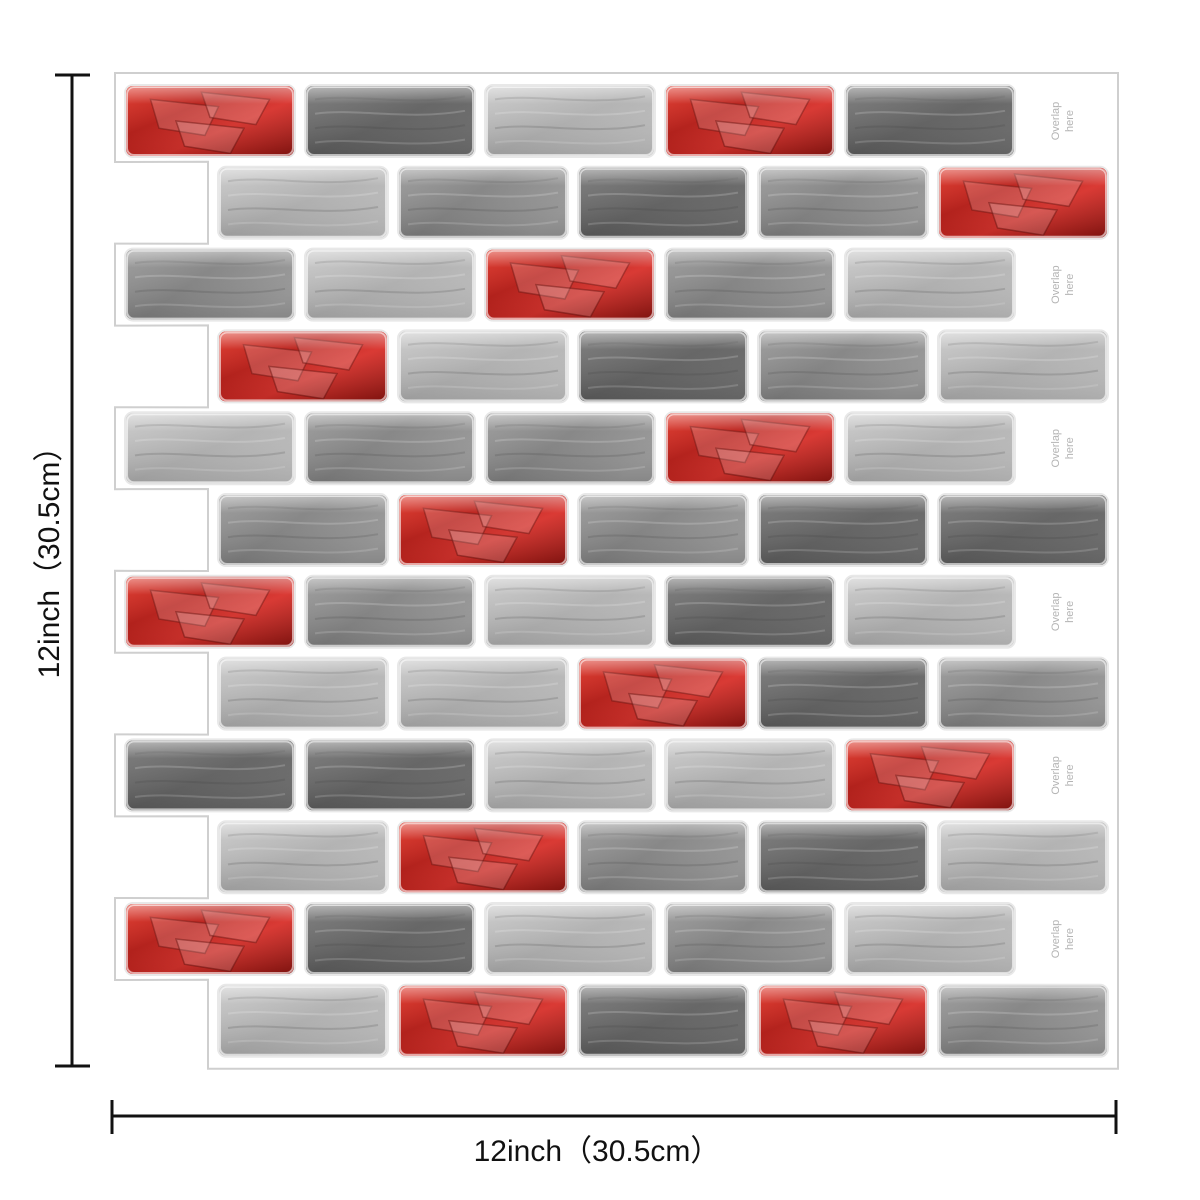  What do you see at coordinates (614, 1117) in the screenshot?
I see `width-dimension-line` at bounding box center [614, 1117].